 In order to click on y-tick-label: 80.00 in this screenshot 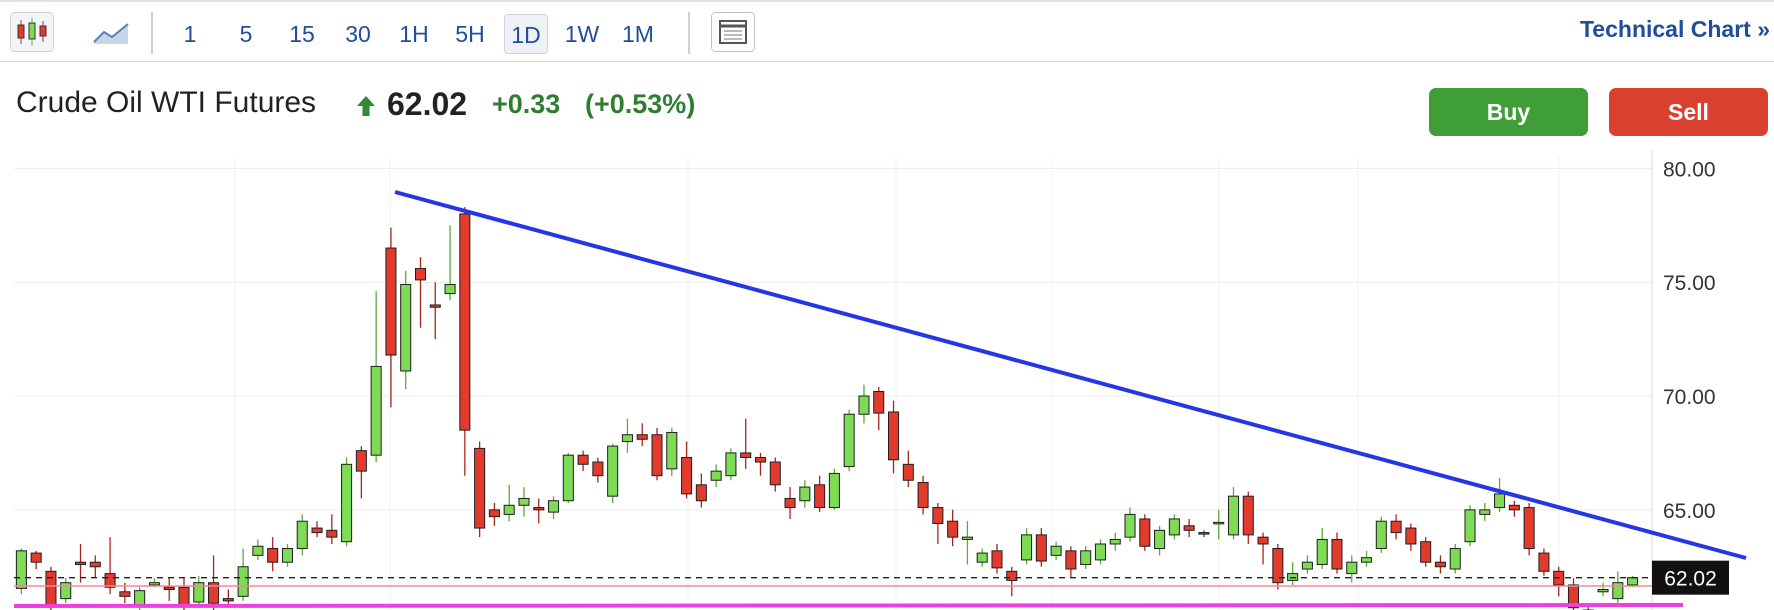, I will do `click(1689, 169)`.